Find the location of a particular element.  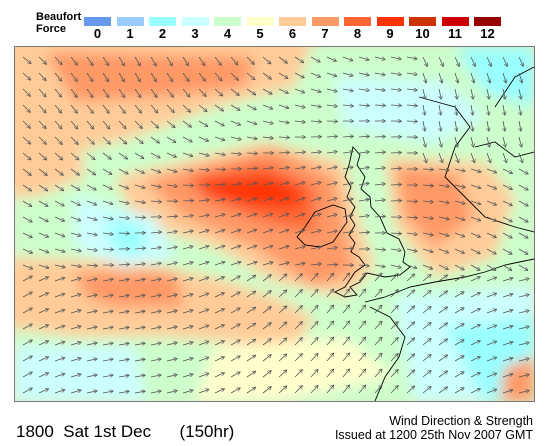

legend-label-force-10: 10 is located at coordinates (422, 33).